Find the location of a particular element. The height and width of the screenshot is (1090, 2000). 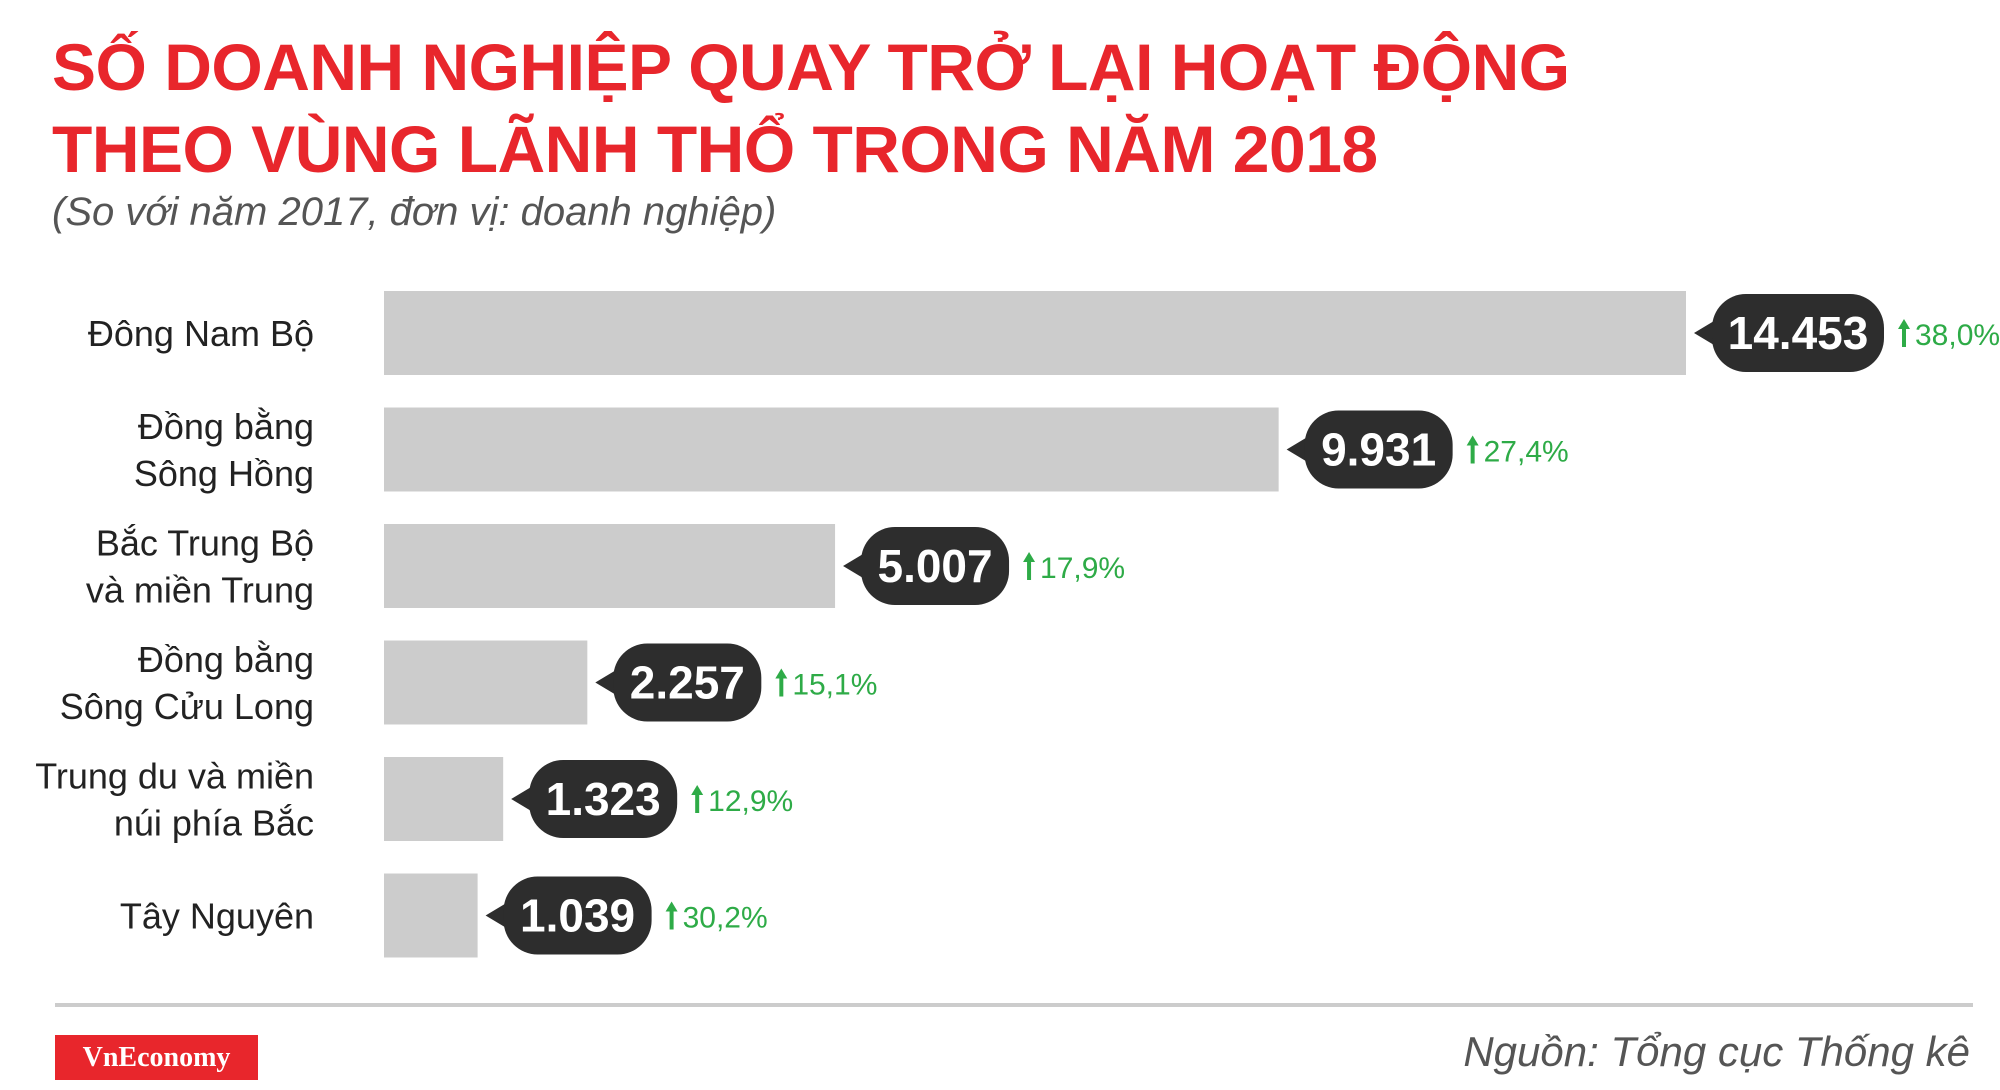

value-label: 2.257 is located at coordinates (687, 683).